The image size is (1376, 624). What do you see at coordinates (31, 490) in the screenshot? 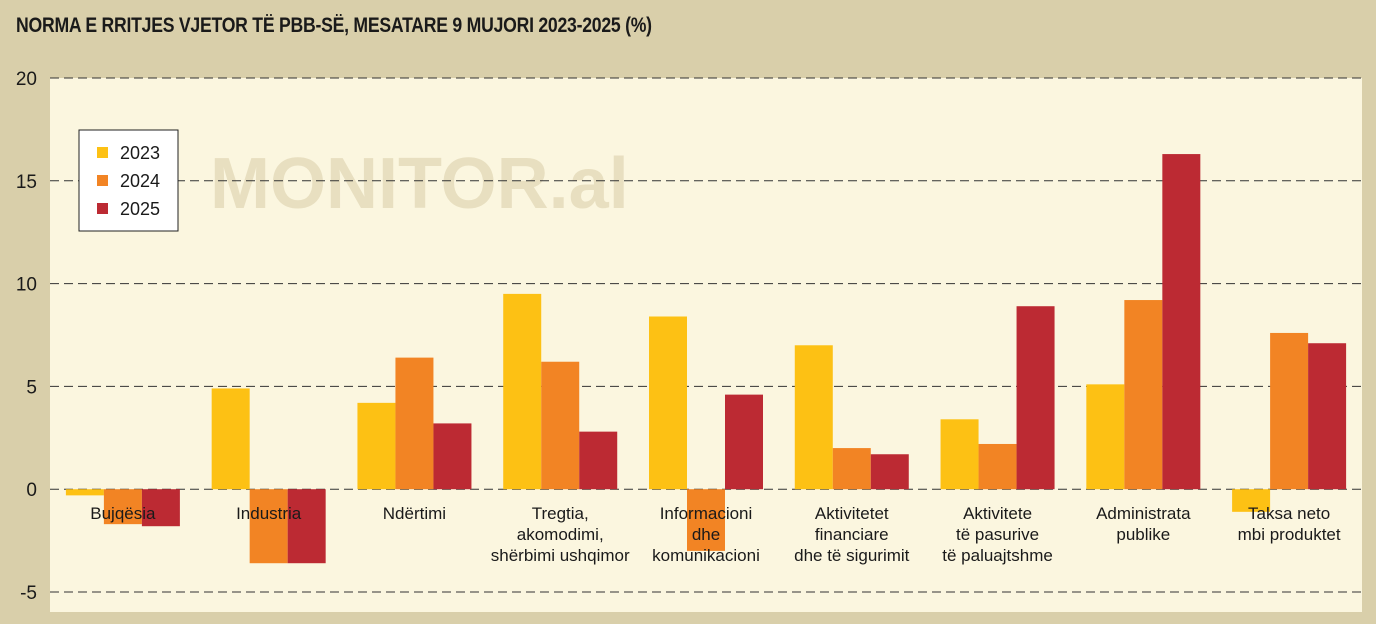
I see `y-tick-label: 0` at bounding box center [31, 490].